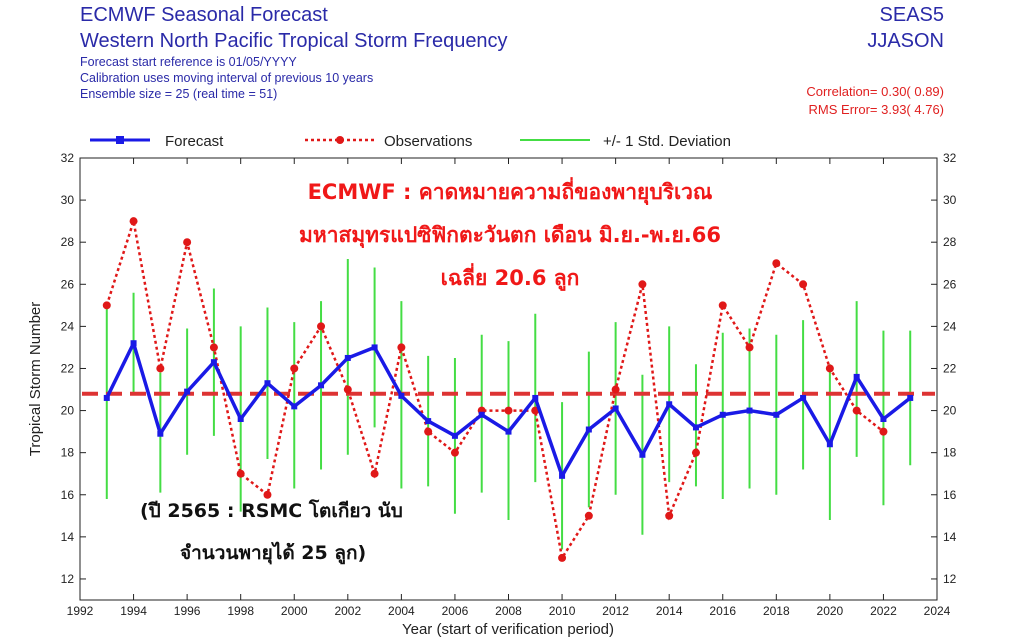 This screenshot has height=642, width=1024. What do you see at coordinates (294, 406) in the screenshot?
I see `forecast-point-2000` at bounding box center [294, 406].